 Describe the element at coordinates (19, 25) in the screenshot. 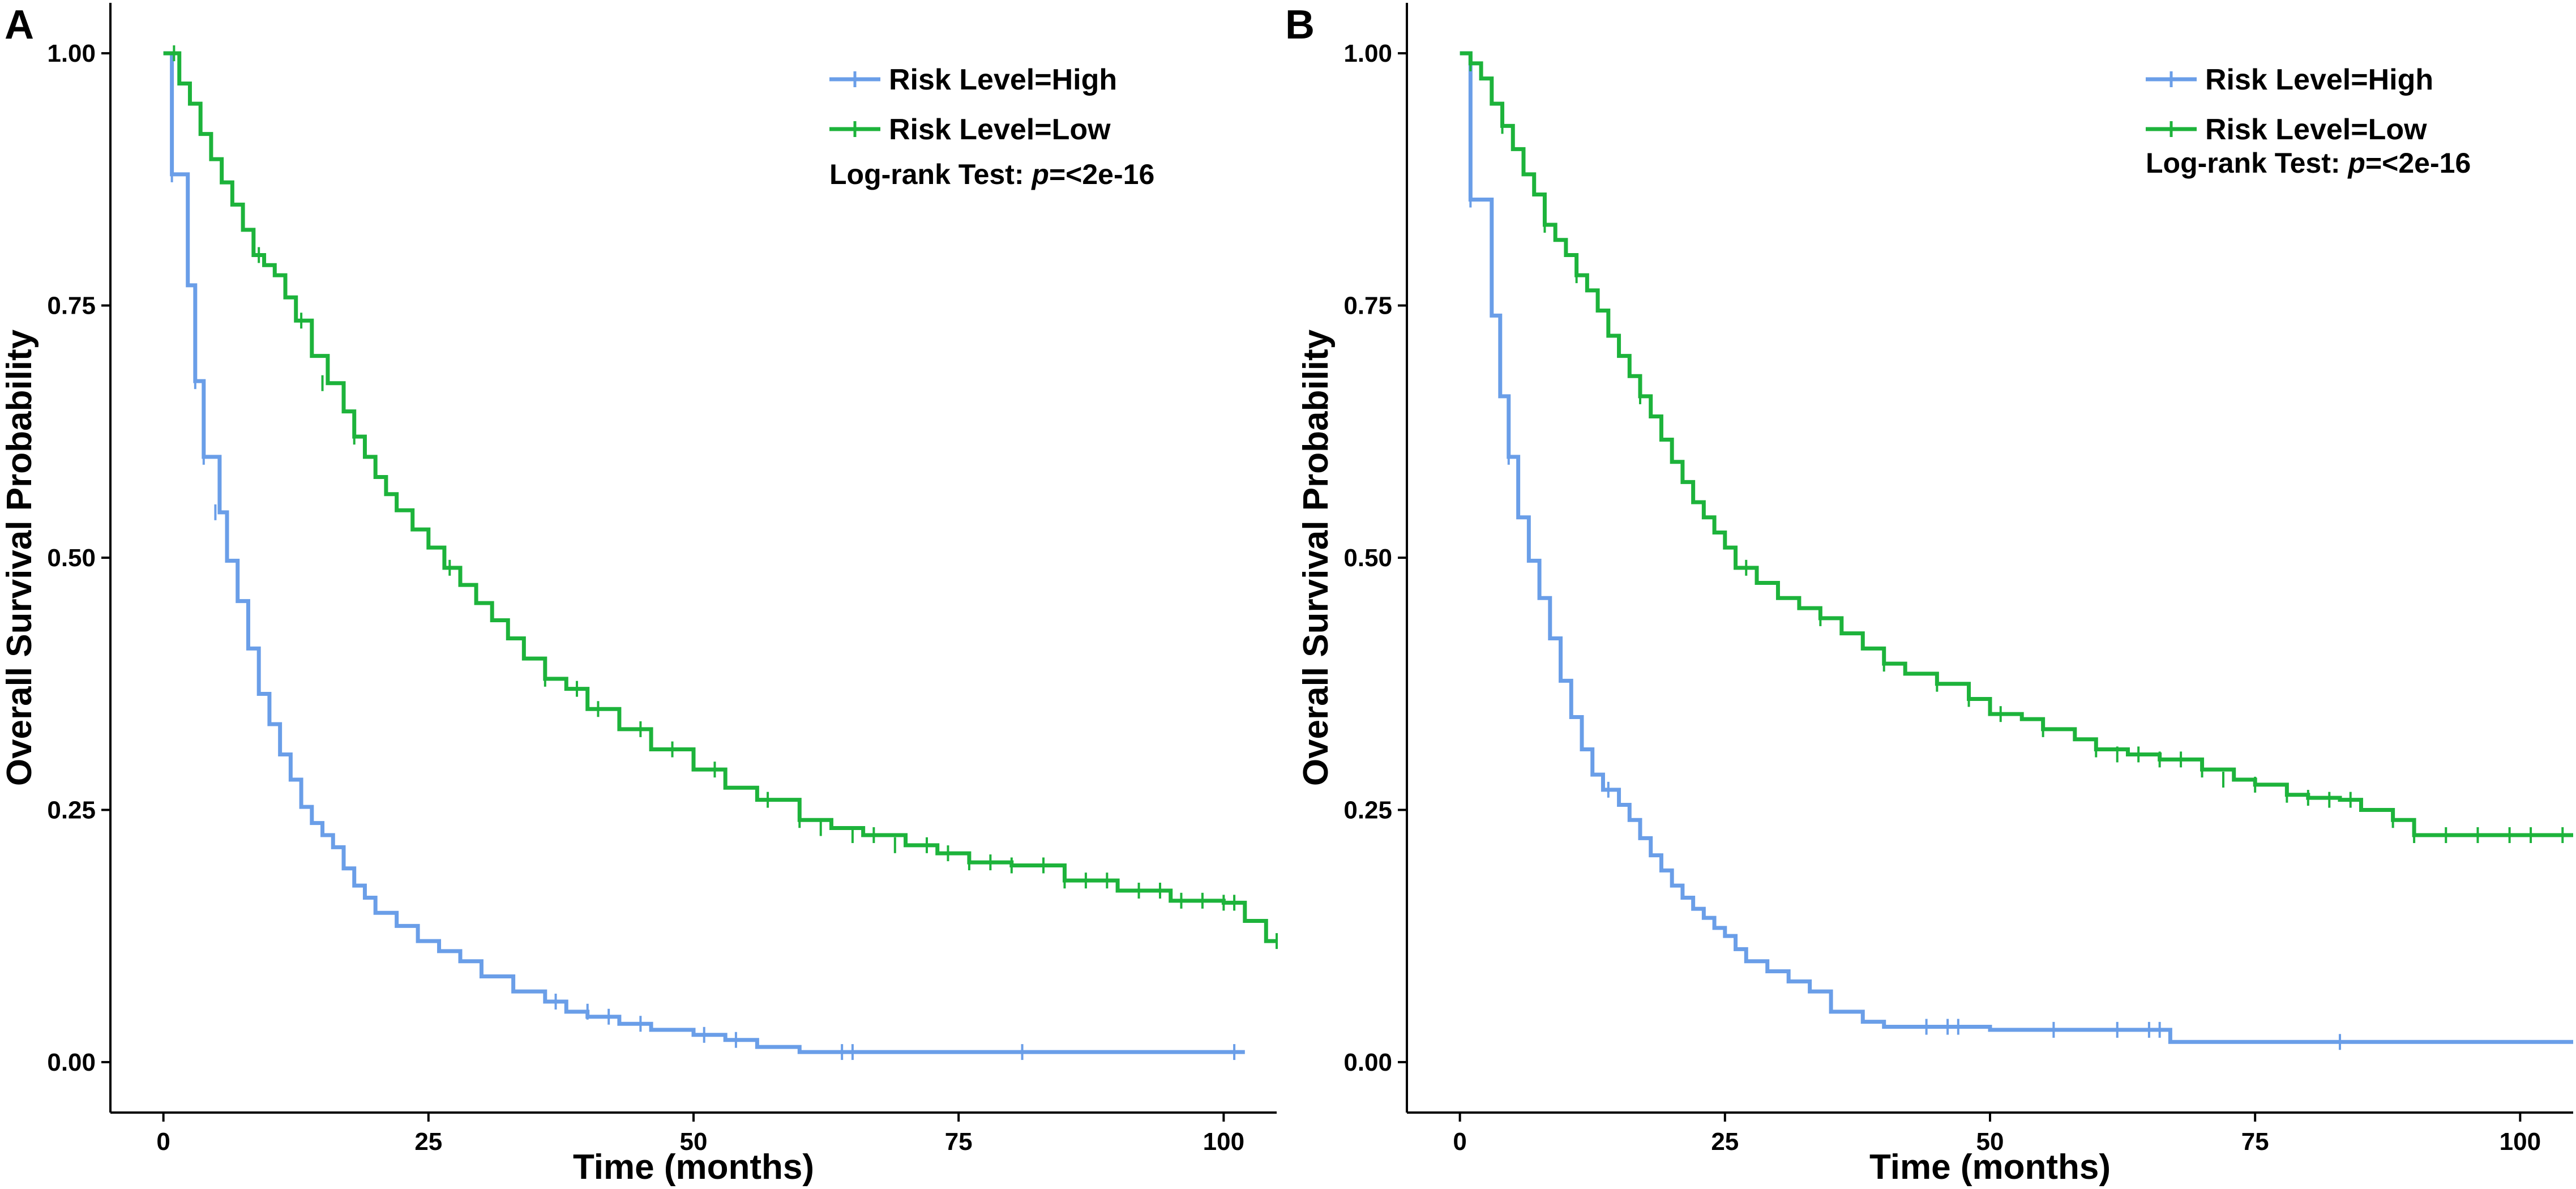

I see `panel-letter: A` at that location.